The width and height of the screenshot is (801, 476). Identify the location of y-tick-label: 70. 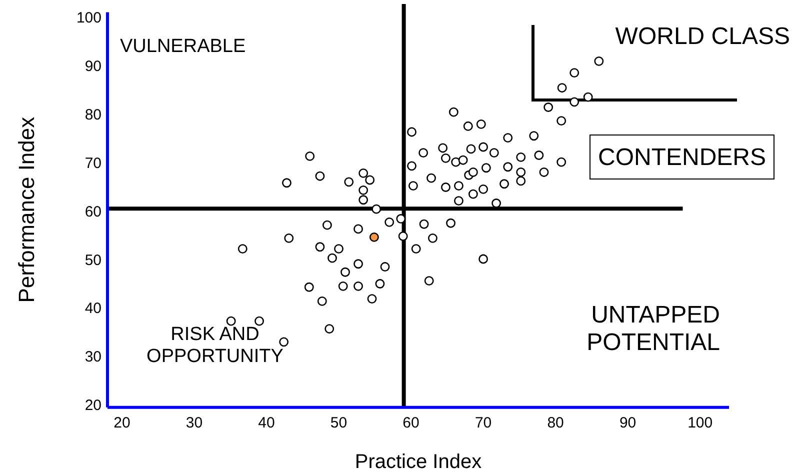
(93, 163).